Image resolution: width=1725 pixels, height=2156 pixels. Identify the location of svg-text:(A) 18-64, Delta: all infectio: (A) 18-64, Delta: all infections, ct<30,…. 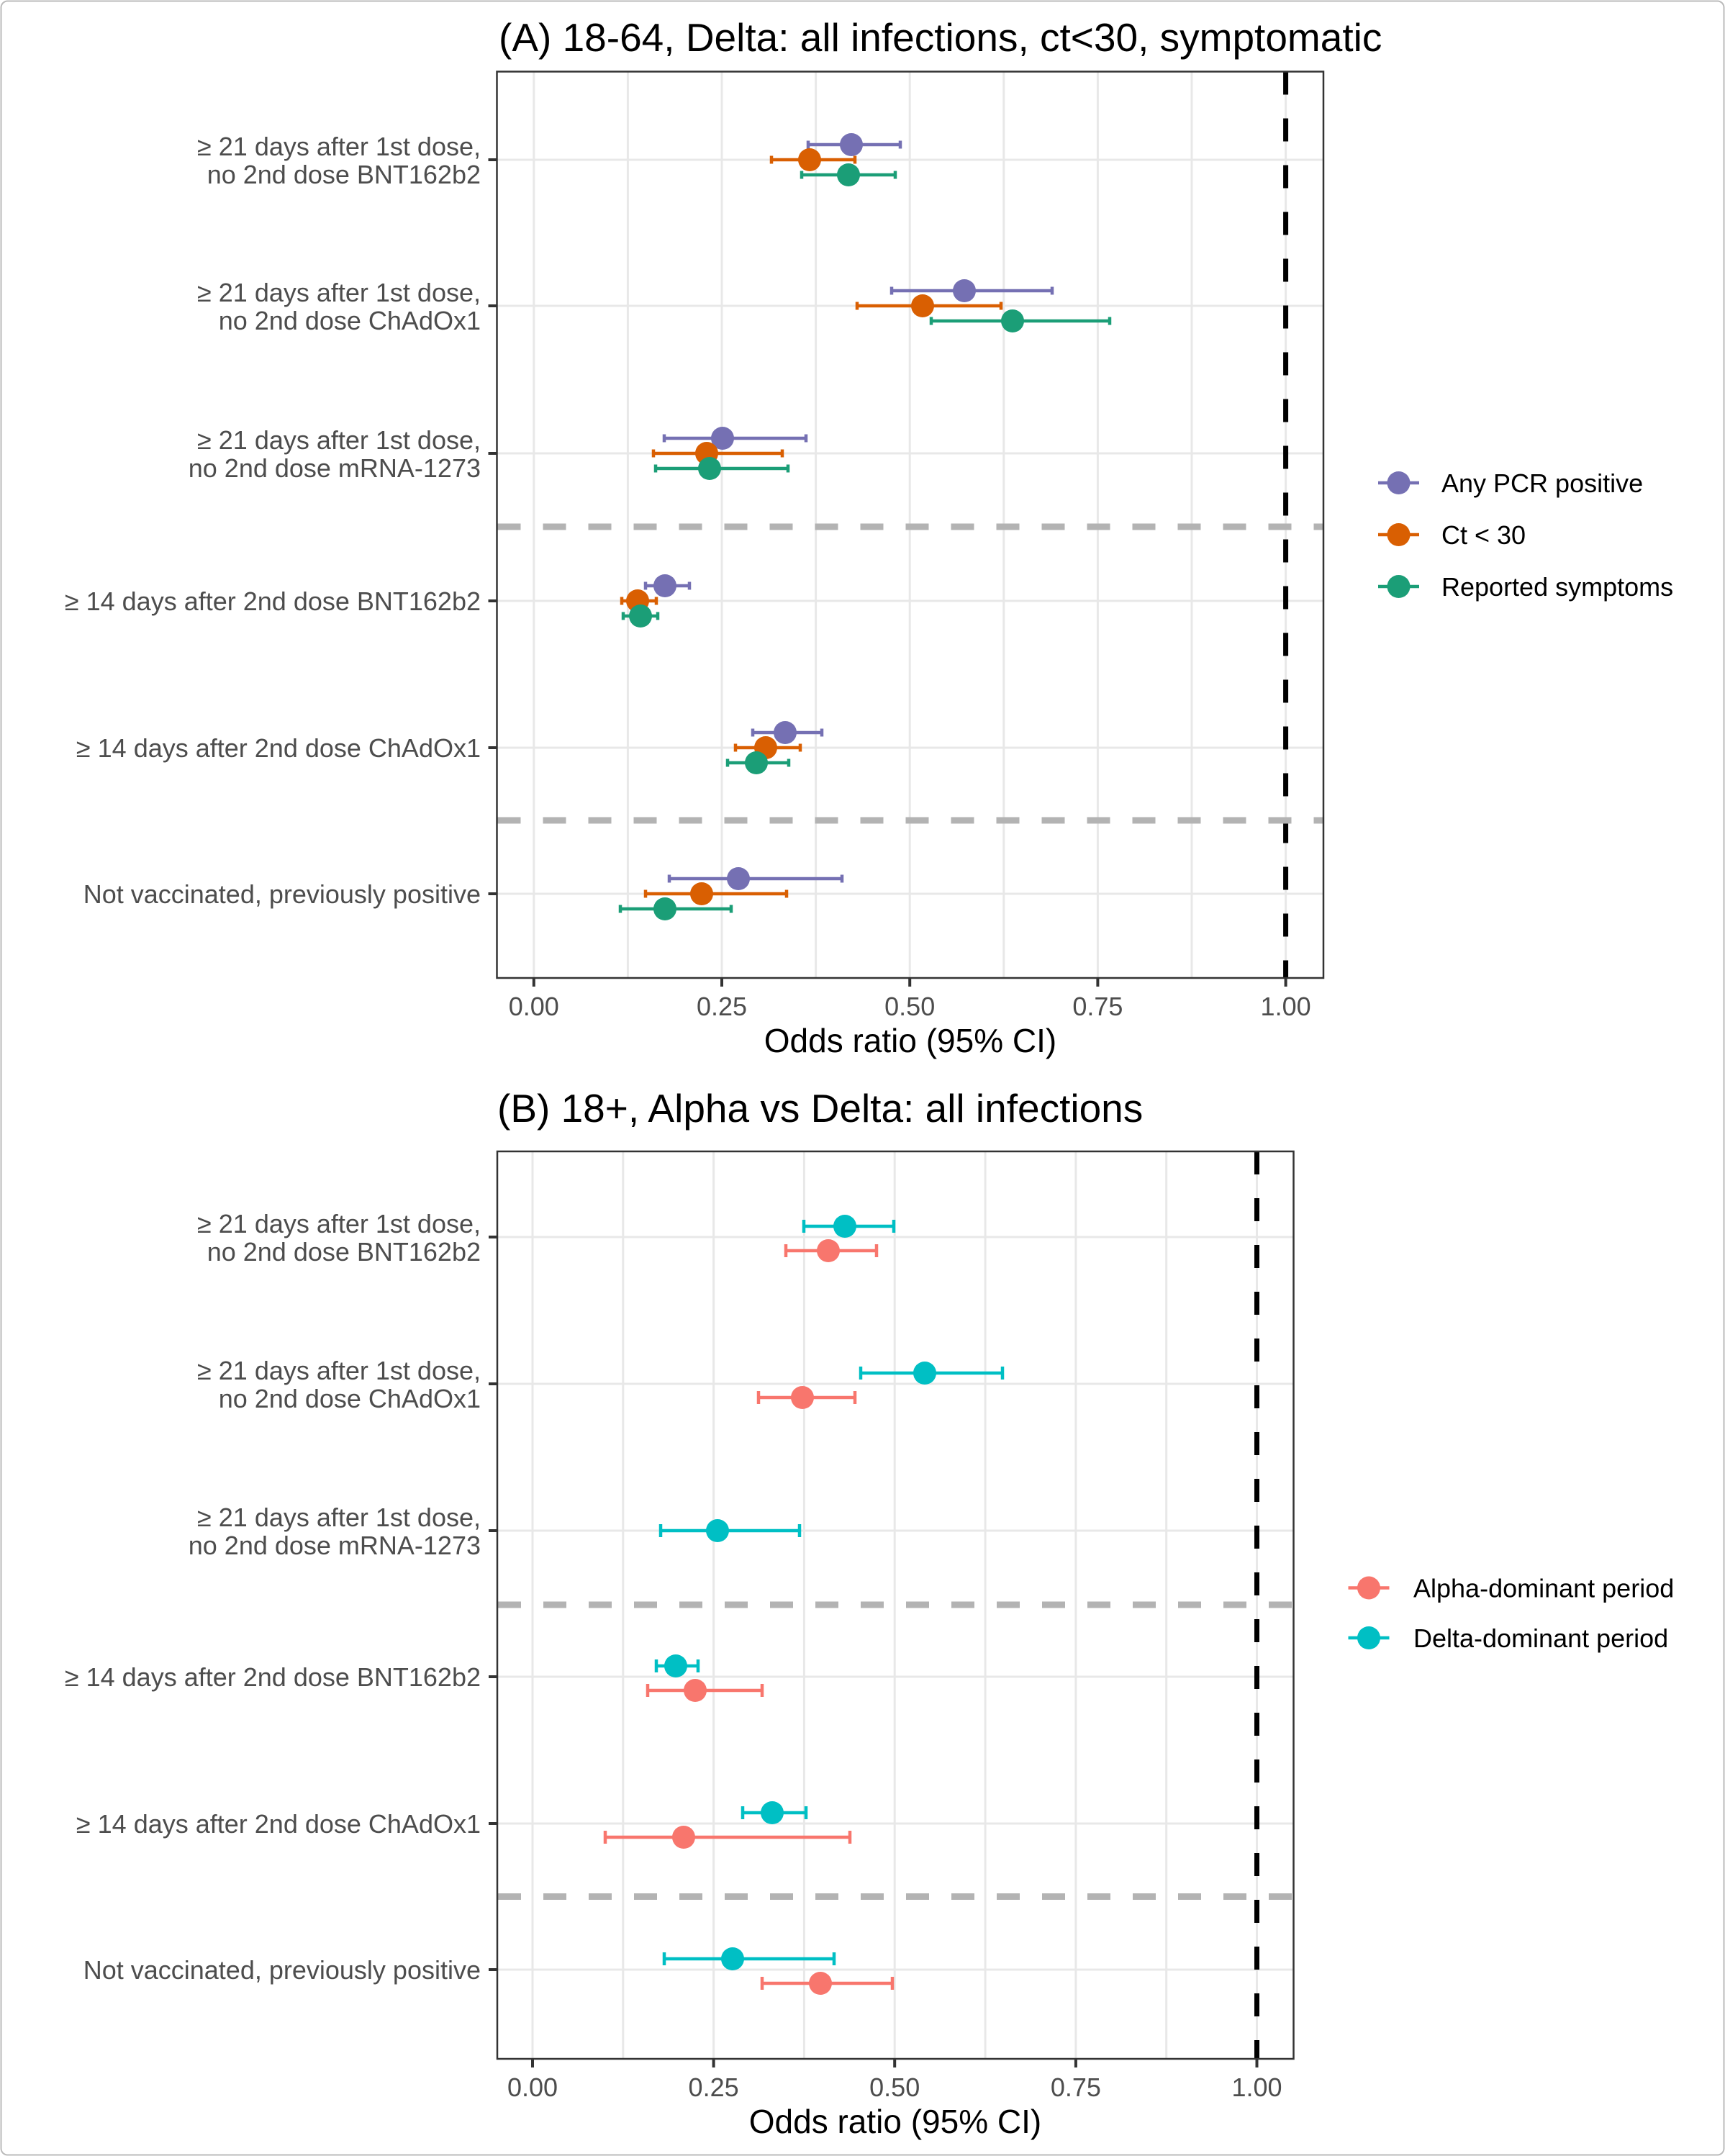
(941, 37).